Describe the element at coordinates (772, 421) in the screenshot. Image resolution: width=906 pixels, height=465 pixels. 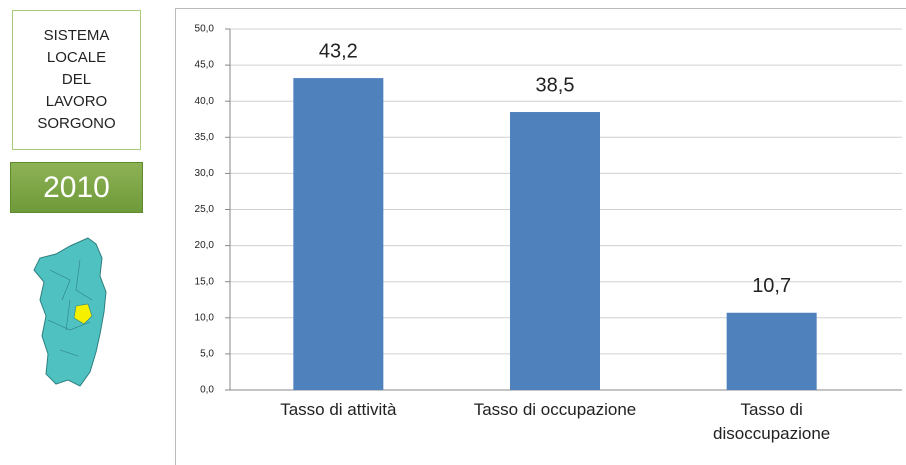
I see `x-tick-label: Tasso di disoccupazione` at that location.